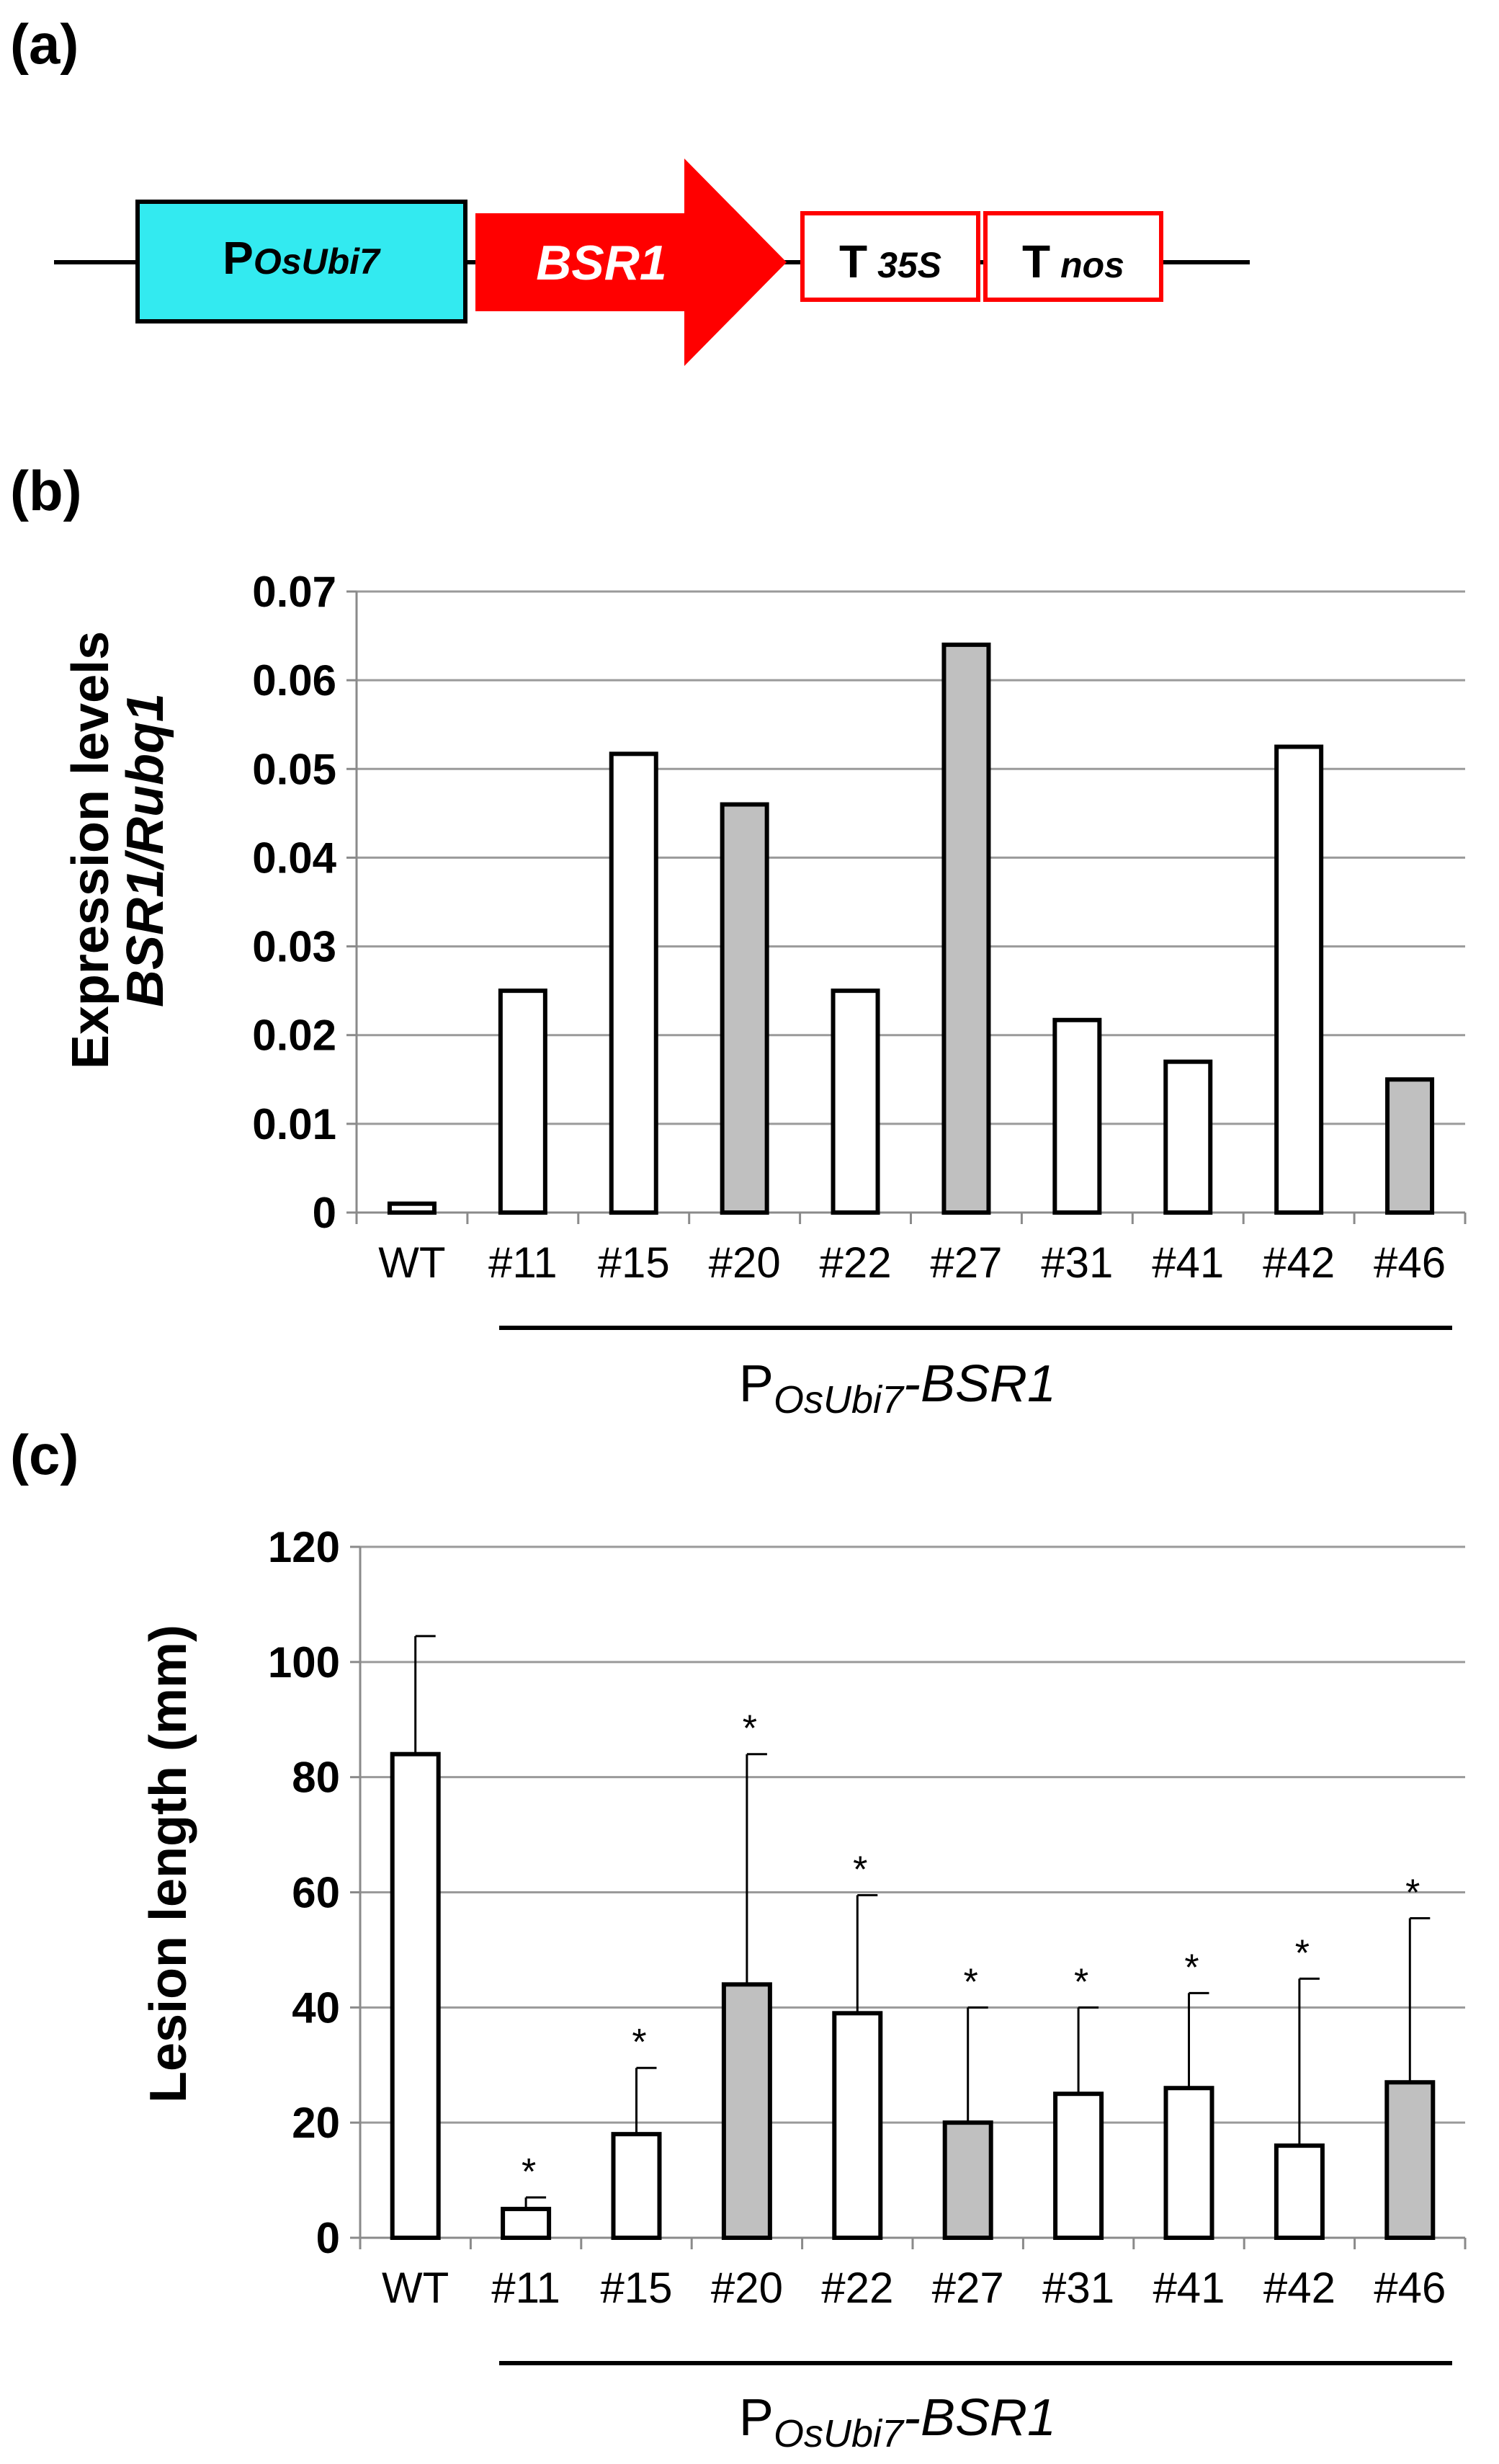 The width and height of the screenshot is (1499, 2464). Describe the element at coordinates (898, 1388) in the screenshot. I see `chart-b-group-label: POsUbi7-BSR1` at that location.